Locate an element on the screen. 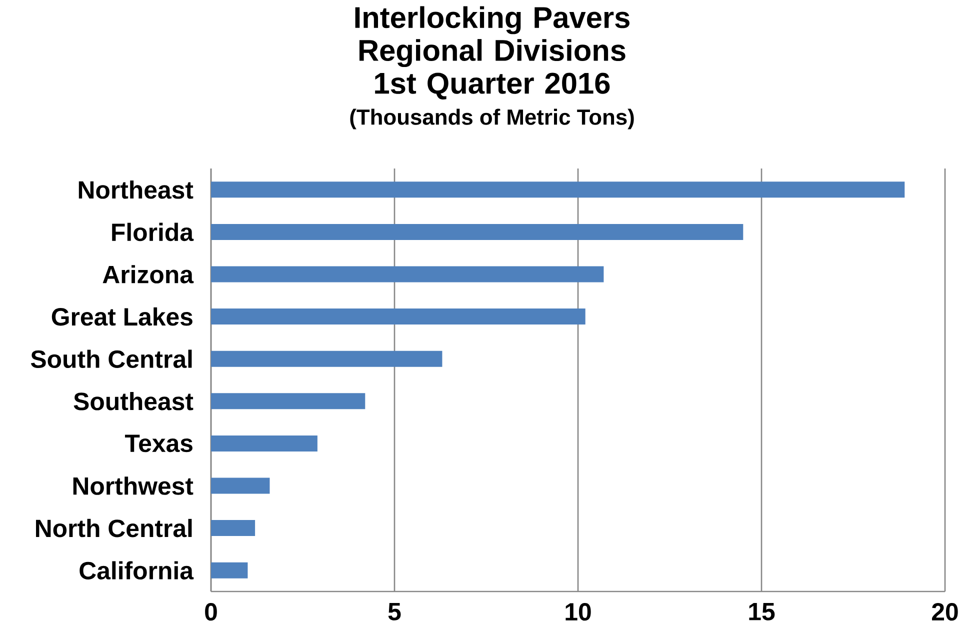  x-tick-label: 10 is located at coordinates (578, 612).